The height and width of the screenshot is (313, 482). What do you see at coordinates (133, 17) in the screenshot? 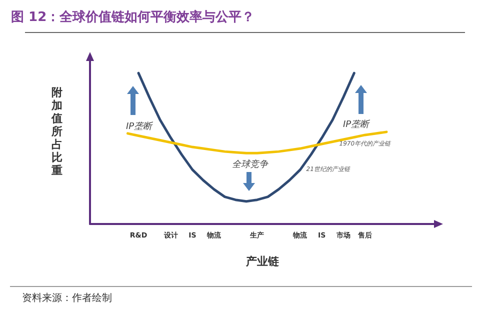
I see `chart-title: 图 12：全球价值链如何平衡效率与公平？` at bounding box center [133, 17].